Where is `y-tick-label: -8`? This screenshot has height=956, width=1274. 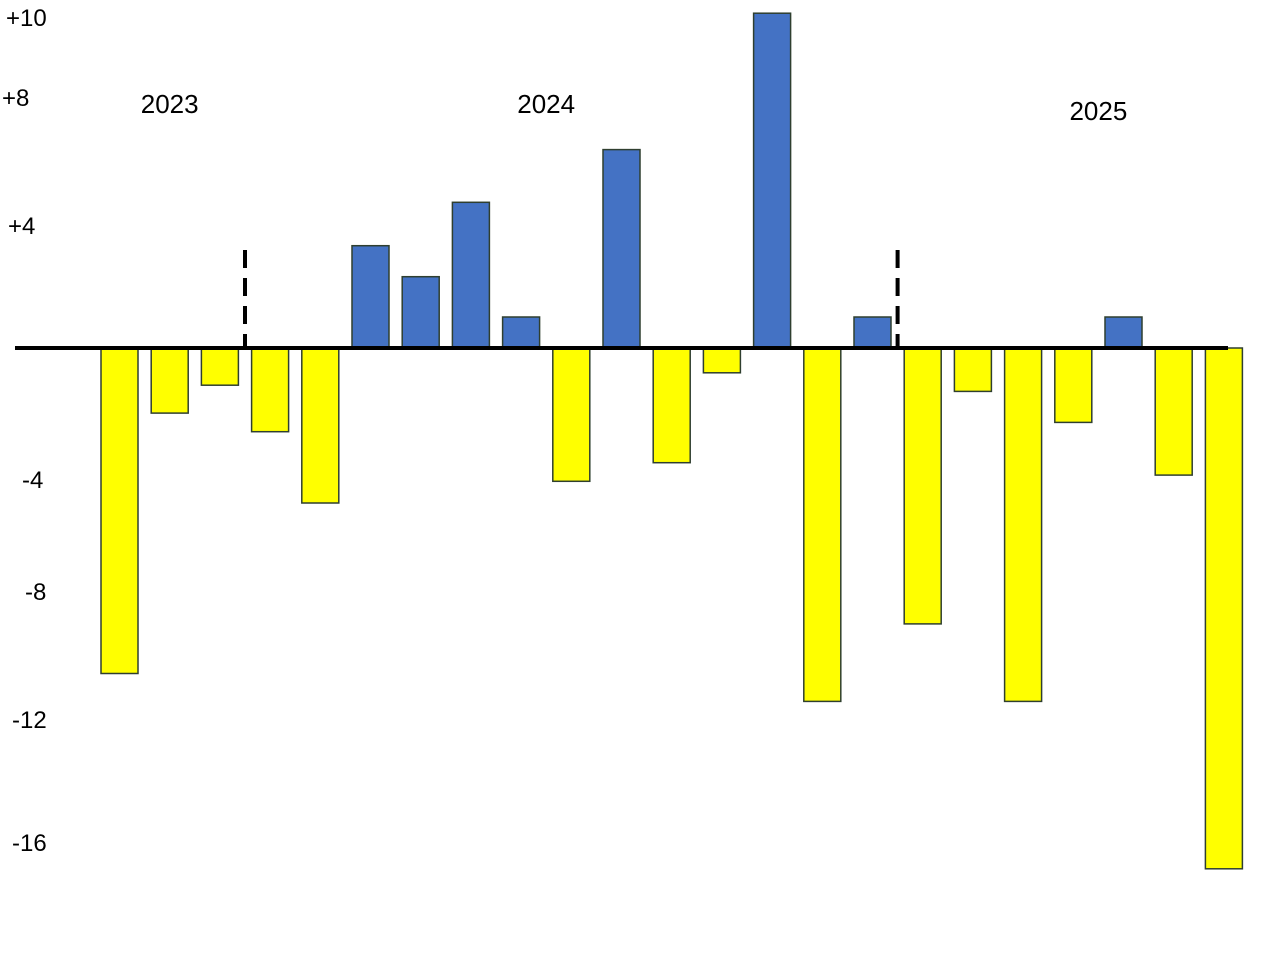 y-tick-label: -8 is located at coordinates (35, 592).